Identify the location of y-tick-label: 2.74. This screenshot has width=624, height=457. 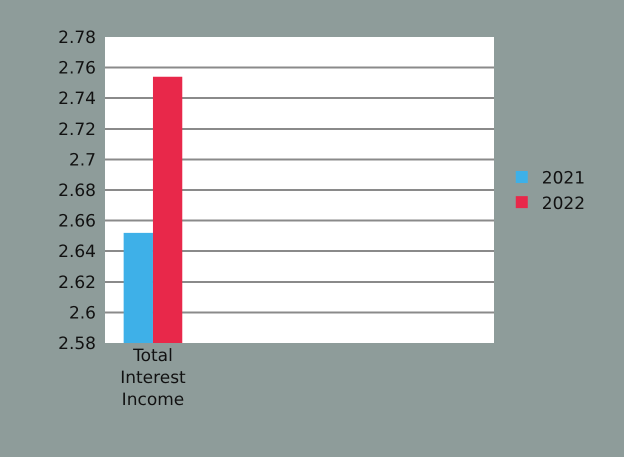
(77, 99).